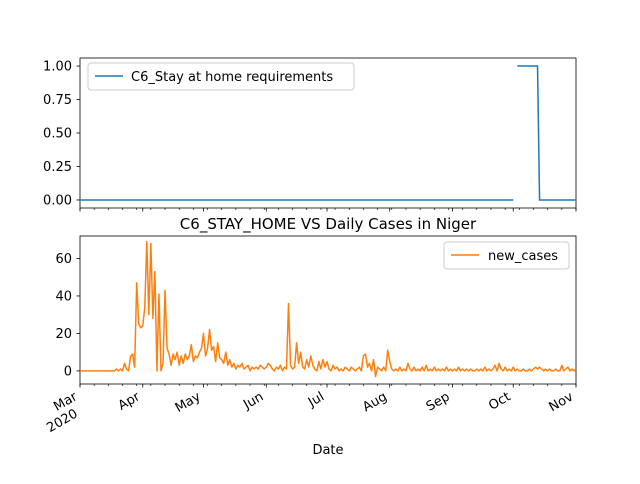  What do you see at coordinates (374, 402) in the screenshot?
I see `bottom-x-tick-label: Aug` at bounding box center [374, 402].